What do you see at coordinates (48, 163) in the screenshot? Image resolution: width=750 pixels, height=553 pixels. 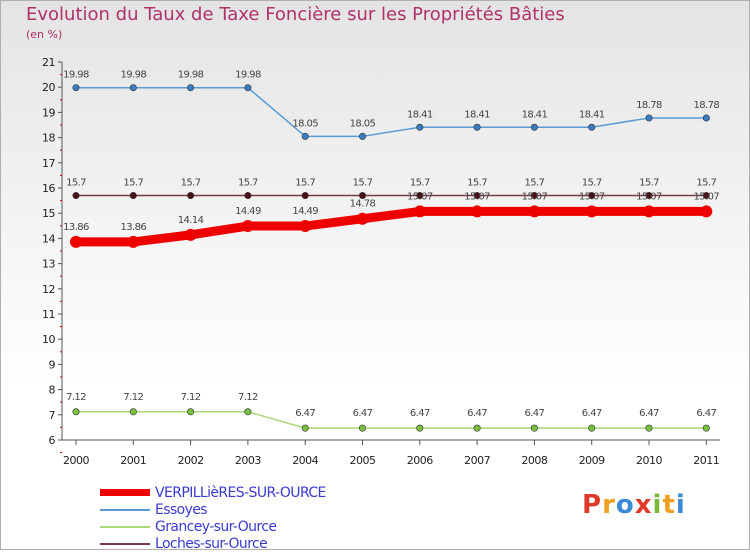 I see `y-tick-label: 17` at bounding box center [48, 163].